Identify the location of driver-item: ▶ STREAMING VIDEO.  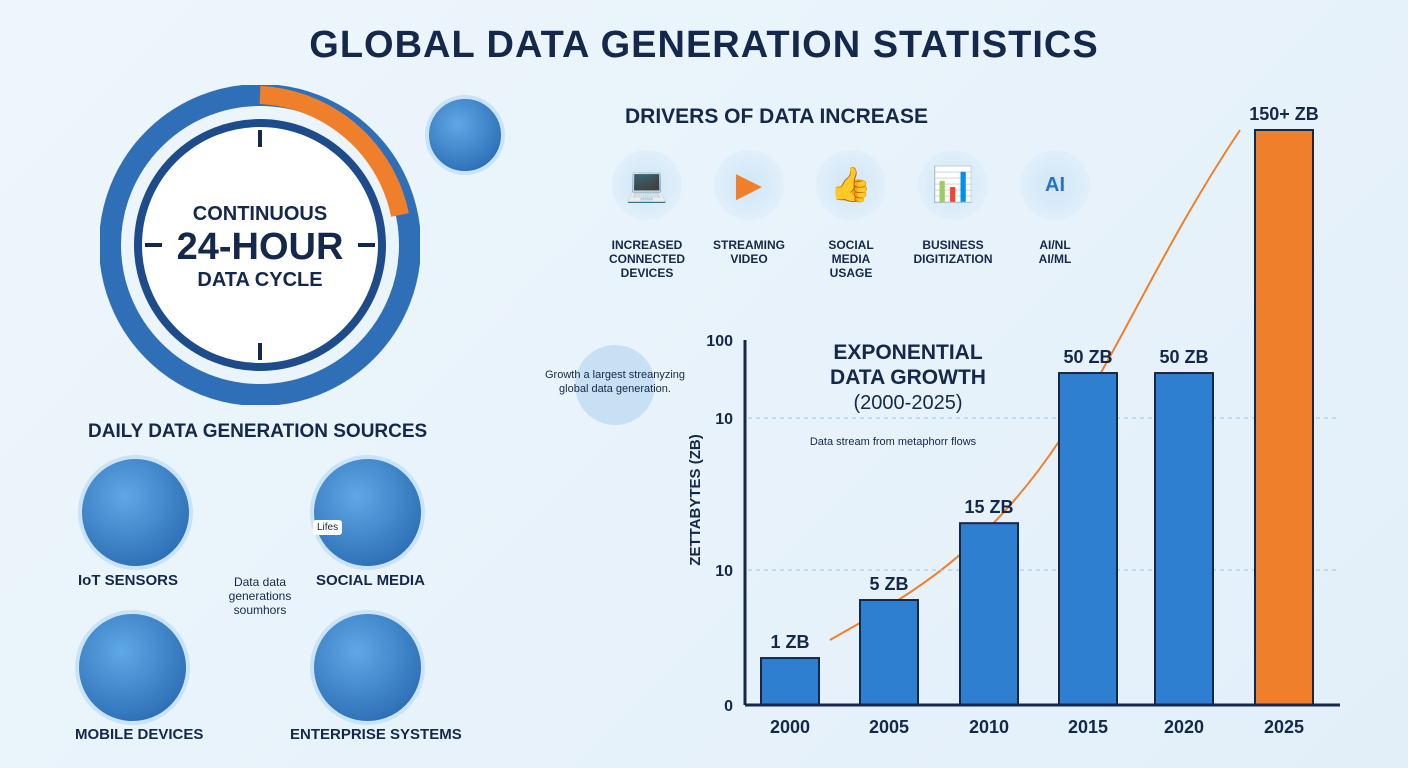
(749, 215).